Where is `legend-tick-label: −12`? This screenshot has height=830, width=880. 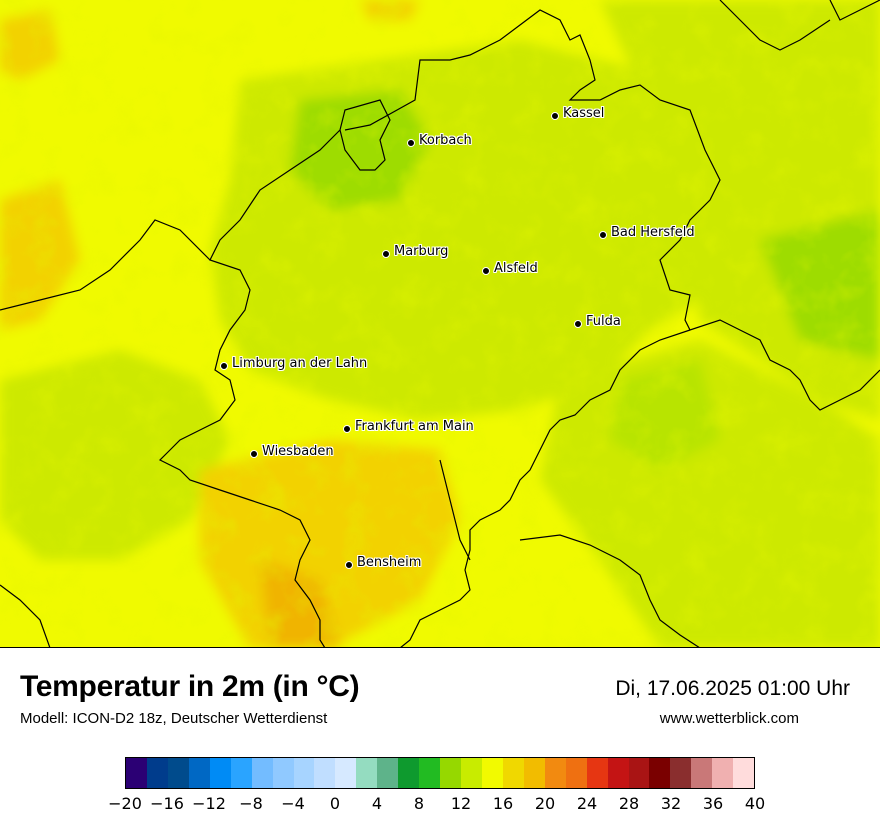
legend-tick-label: −12 is located at coordinates (209, 803).